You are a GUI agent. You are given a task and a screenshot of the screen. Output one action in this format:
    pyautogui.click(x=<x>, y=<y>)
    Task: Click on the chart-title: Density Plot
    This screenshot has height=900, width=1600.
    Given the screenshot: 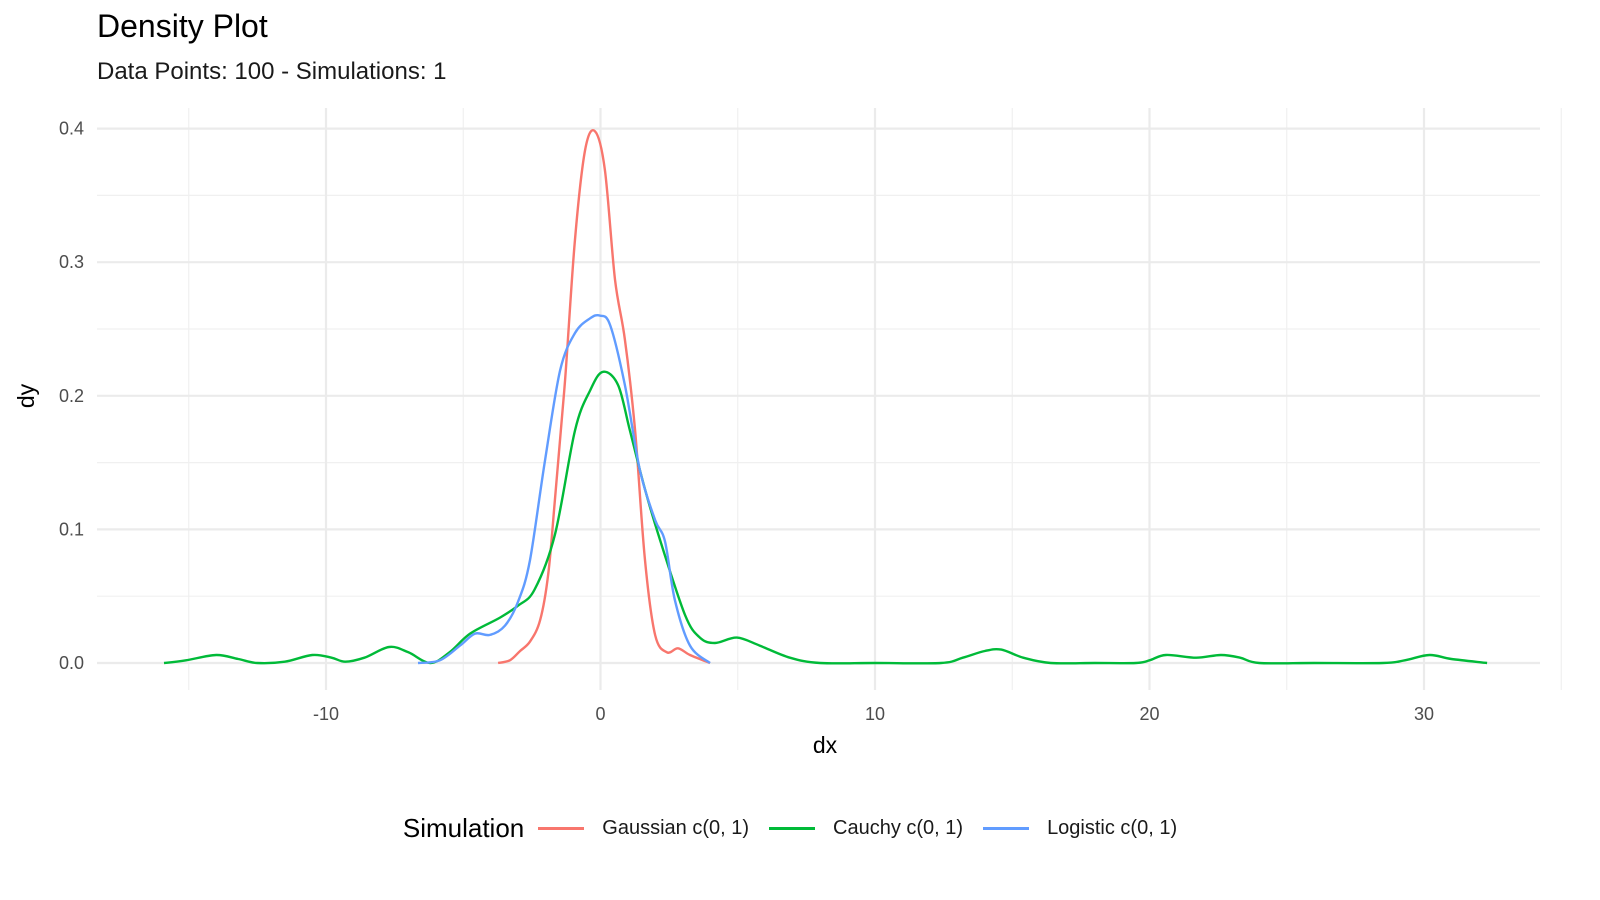 What is the action you would take?
    pyautogui.click(x=182, y=26)
    